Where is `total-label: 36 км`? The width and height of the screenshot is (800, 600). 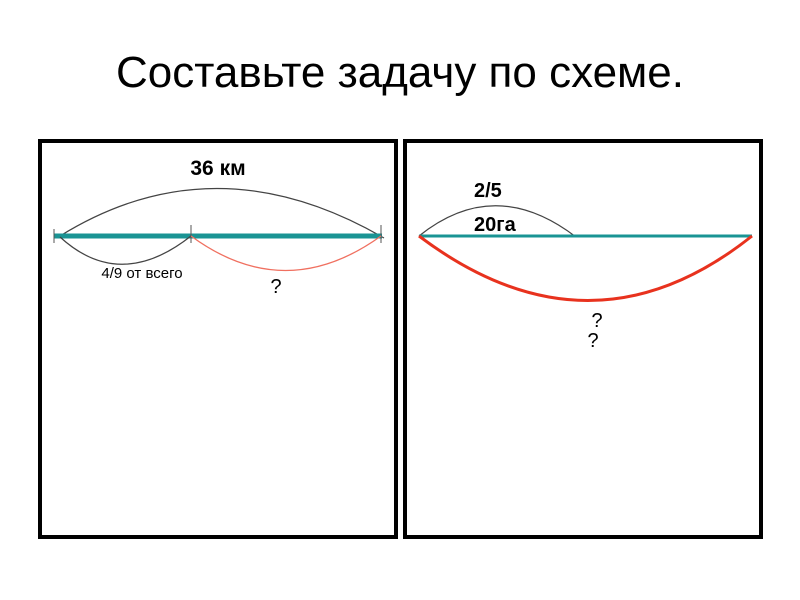
total-label: 36 км is located at coordinates (217, 168).